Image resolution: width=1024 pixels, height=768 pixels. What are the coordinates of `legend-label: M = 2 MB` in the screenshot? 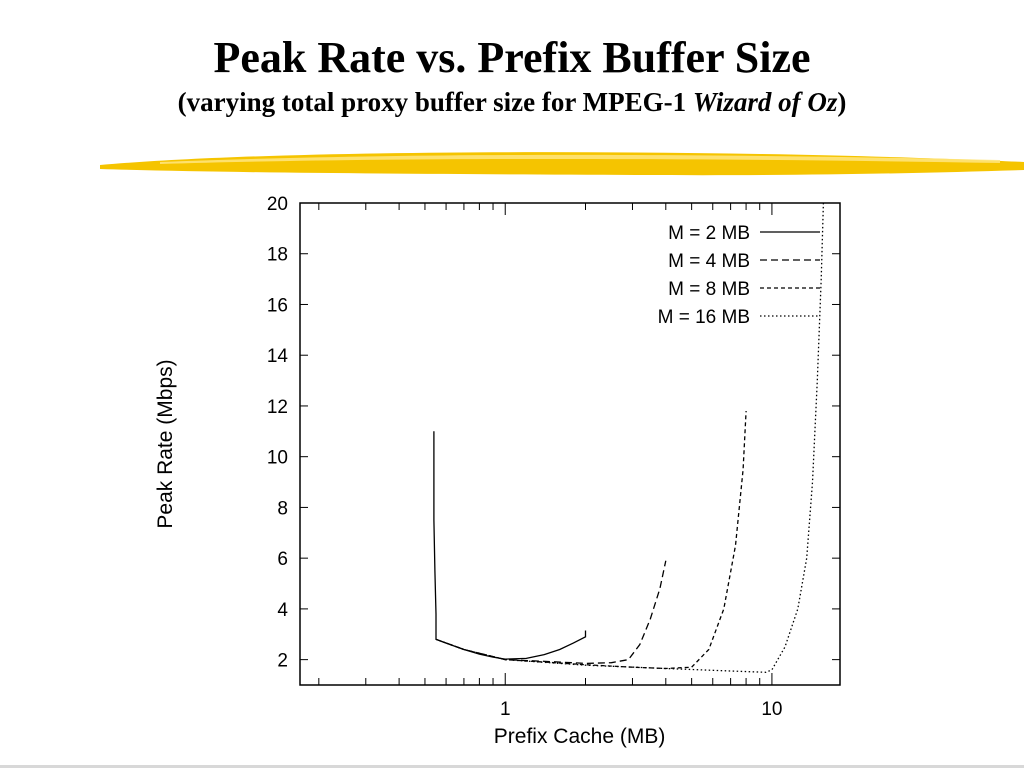 It's located at (709, 233).